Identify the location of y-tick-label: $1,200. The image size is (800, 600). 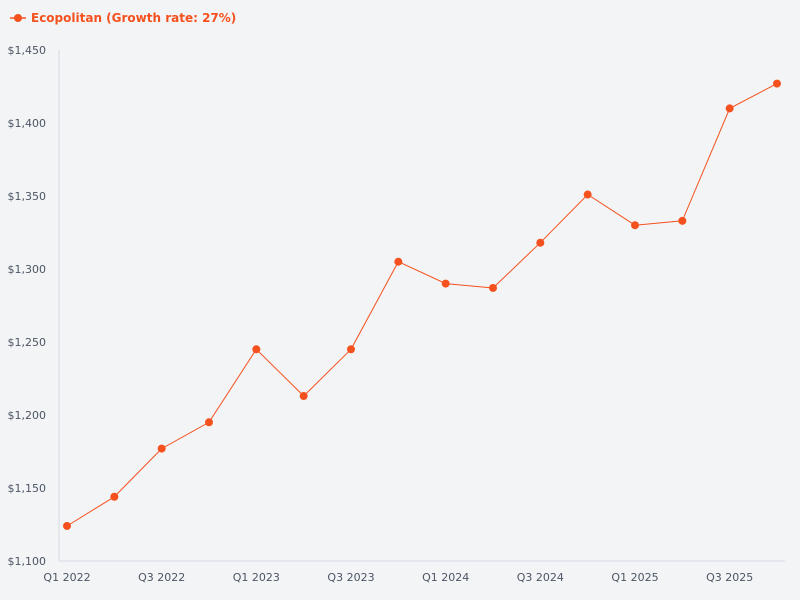
(27, 415).